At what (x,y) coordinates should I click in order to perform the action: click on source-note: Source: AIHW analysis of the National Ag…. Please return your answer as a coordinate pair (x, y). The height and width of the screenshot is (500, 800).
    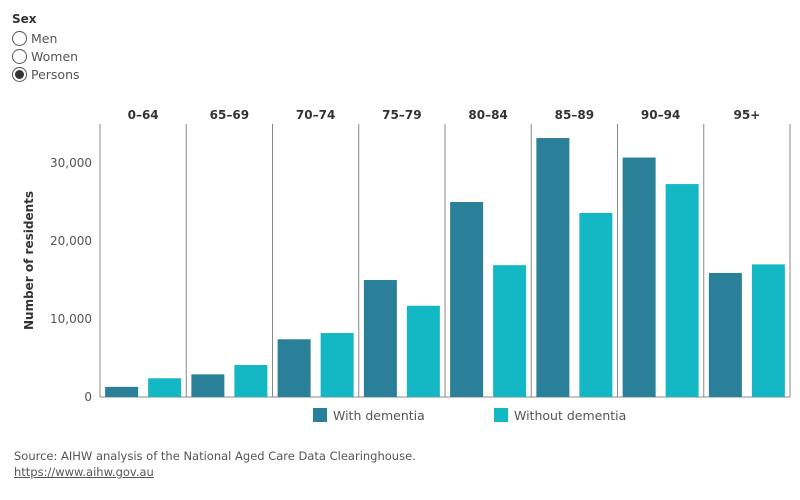
    Looking at the image, I should click on (215, 464).